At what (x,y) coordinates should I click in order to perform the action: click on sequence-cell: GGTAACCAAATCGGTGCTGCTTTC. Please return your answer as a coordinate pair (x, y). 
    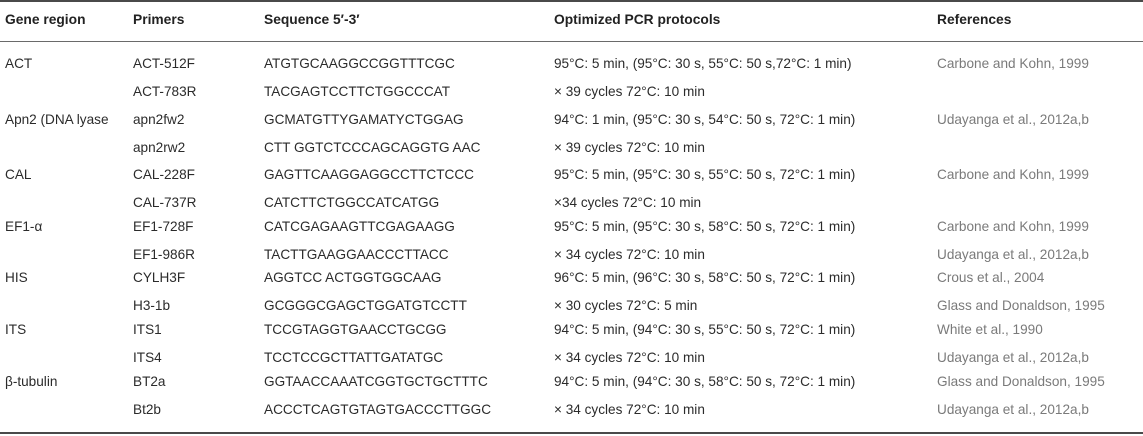
    Looking at the image, I should click on (376, 381).